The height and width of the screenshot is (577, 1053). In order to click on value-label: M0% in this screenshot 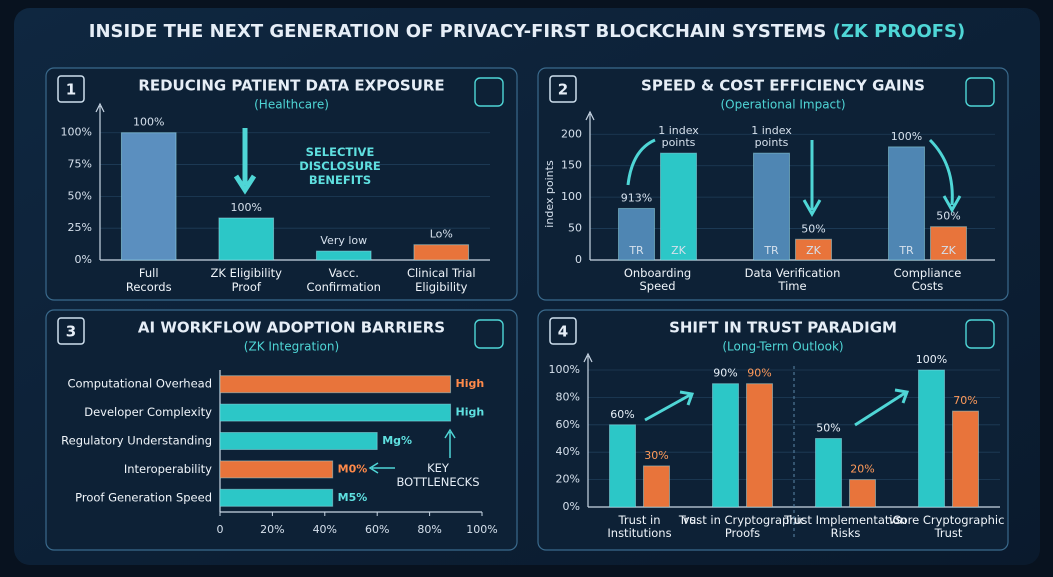, I will do `click(353, 468)`.